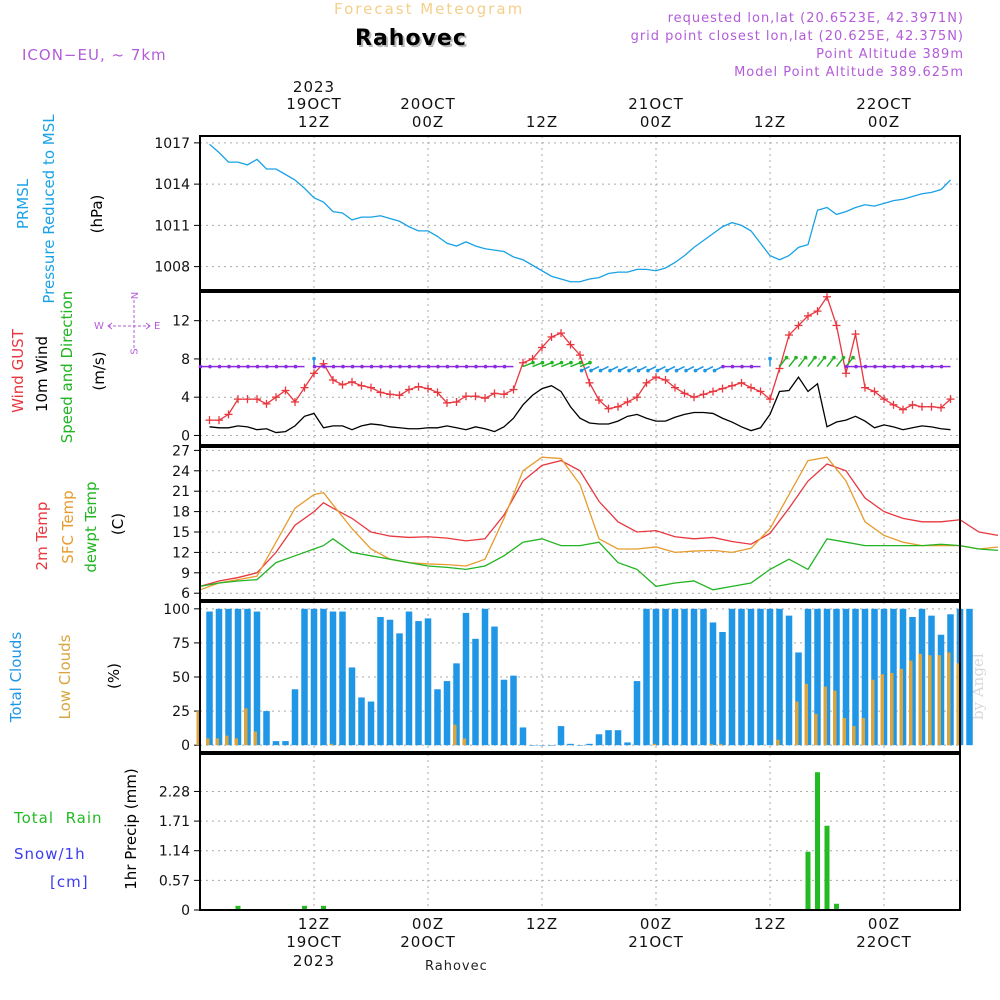  Describe the element at coordinates (656, 104) in the screenshot. I see `top-day-label: 21OCT` at that location.